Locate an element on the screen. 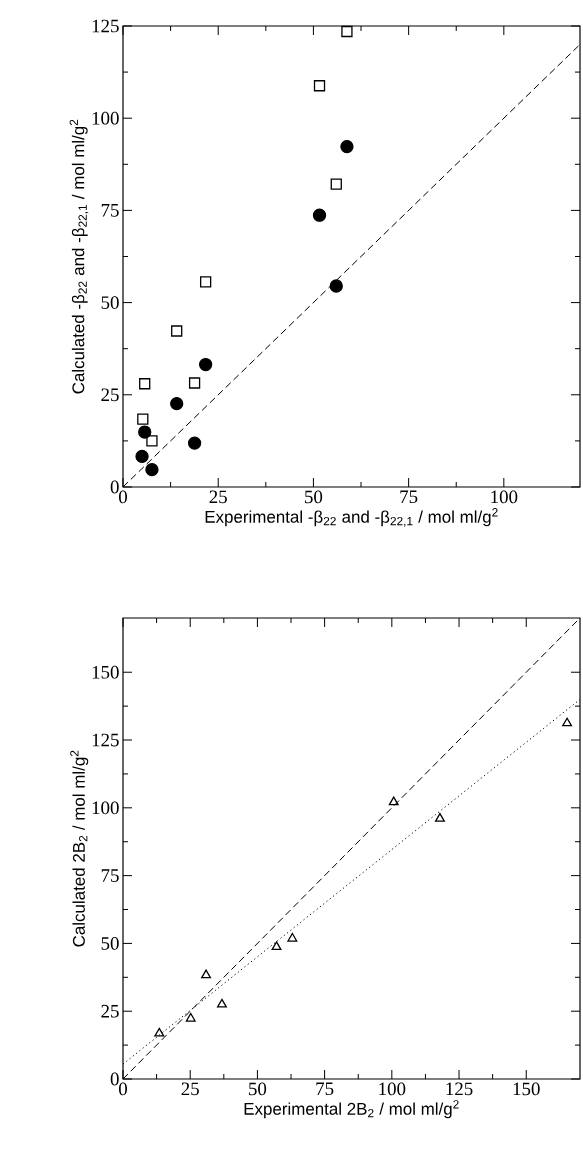 The height and width of the screenshot is (1164, 583). y-axis-title: Calculated -β$_{22}$ and -β$_{22,1}$ / mol ml/g$^{2}$ is located at coordinates (79, 256).